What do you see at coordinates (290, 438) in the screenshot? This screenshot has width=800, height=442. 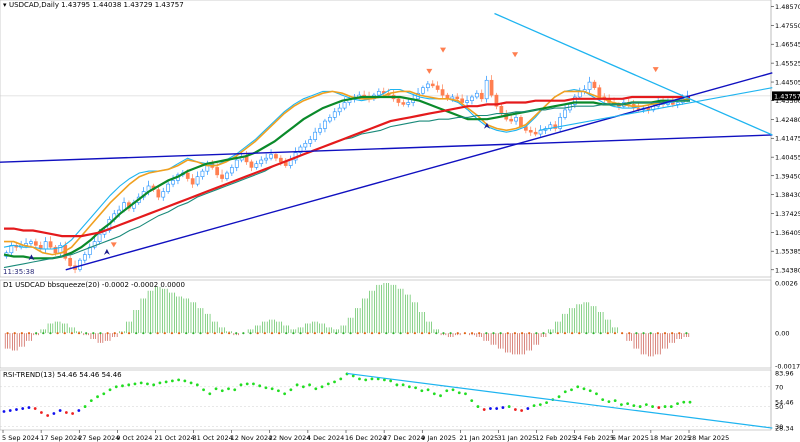 I see `date-tick-label: 22 Nov 2024` at bounding box center [290, 438].